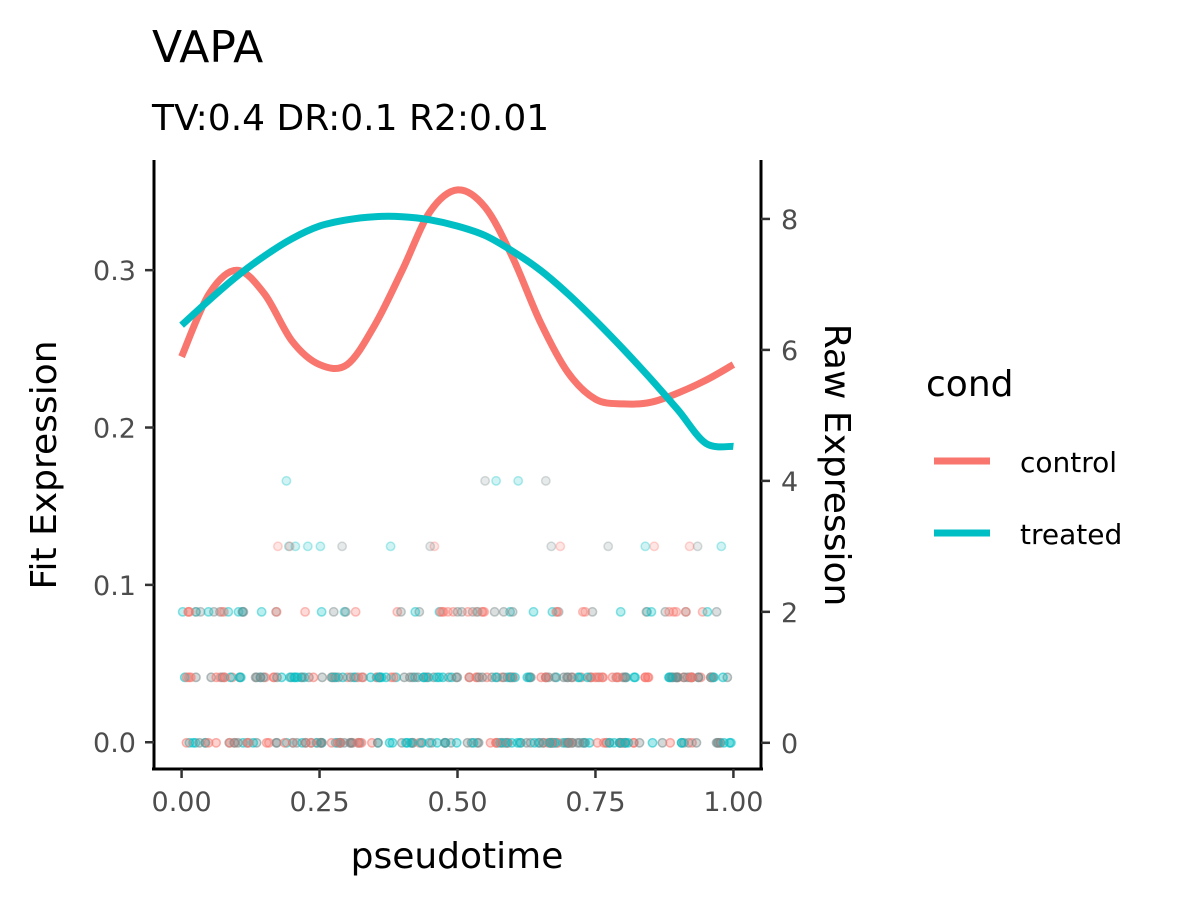 The height and width of the screenshot is (900, 1200). I want to click on y-tick-label: 0.1, so click(114, 586).